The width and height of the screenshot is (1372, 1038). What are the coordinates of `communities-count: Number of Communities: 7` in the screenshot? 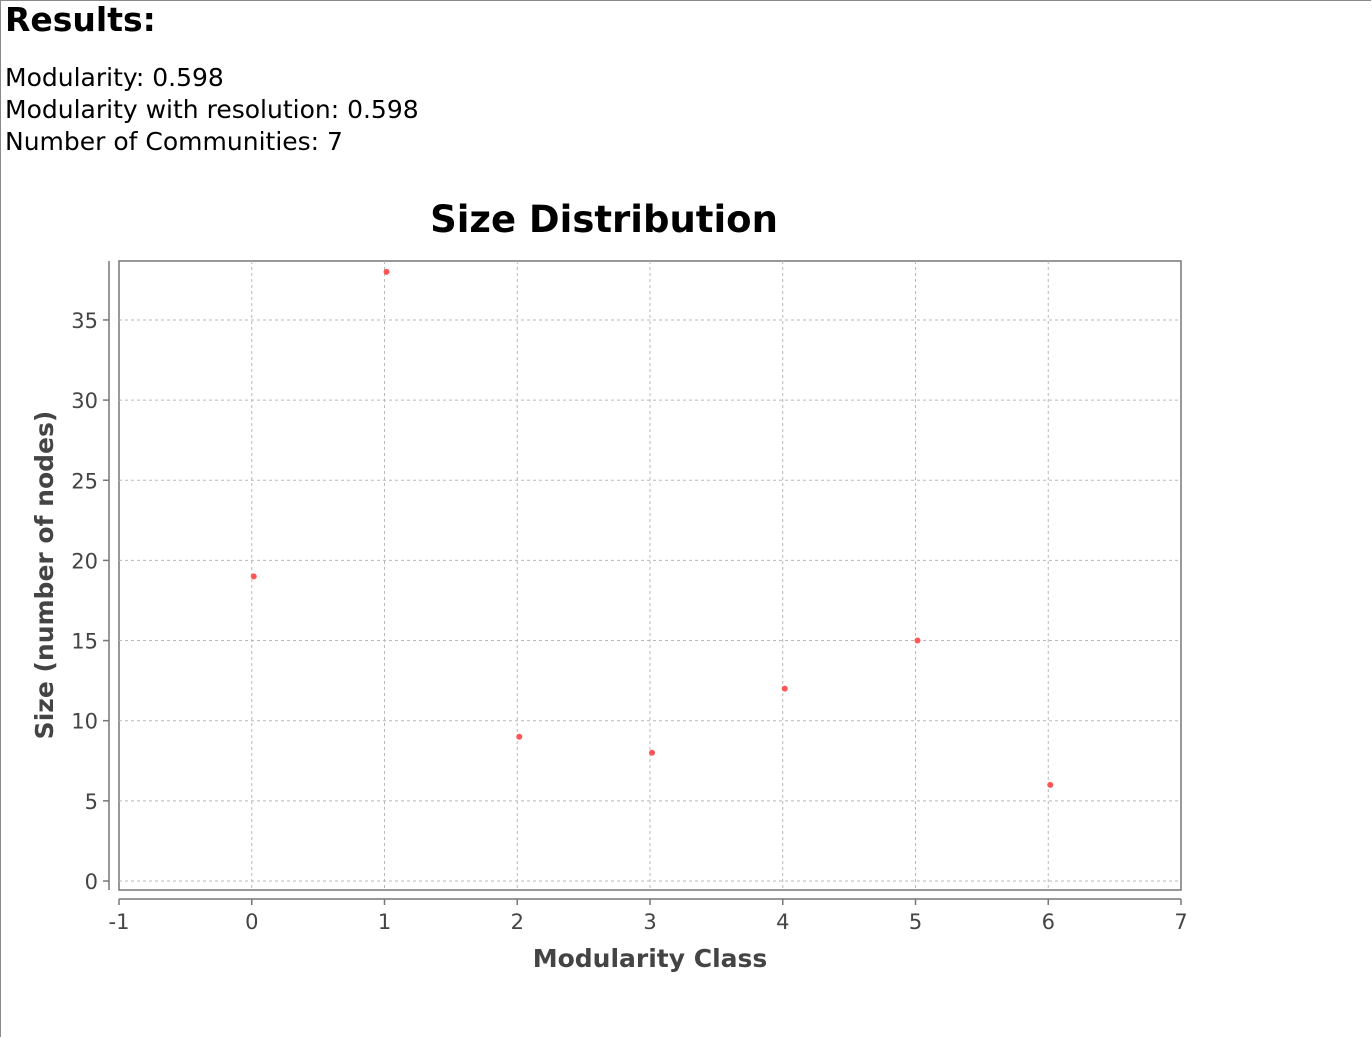 It's located at (174, 141).